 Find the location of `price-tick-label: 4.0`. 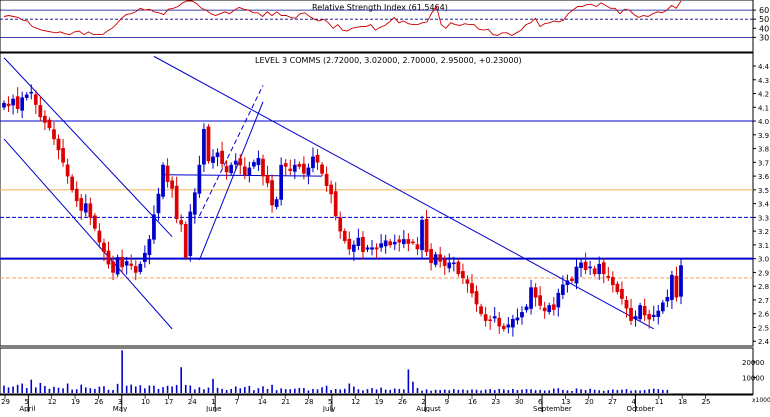

price-tick-label: 4.0 is located at coordinates (763, 122).